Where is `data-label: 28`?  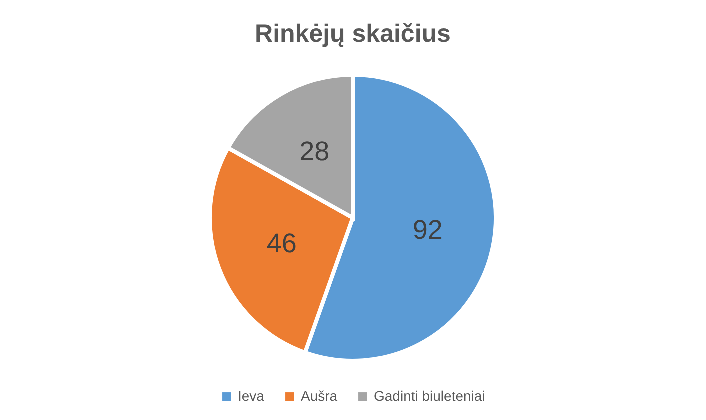 data-label: 28 is located at coordinates (315, 151).